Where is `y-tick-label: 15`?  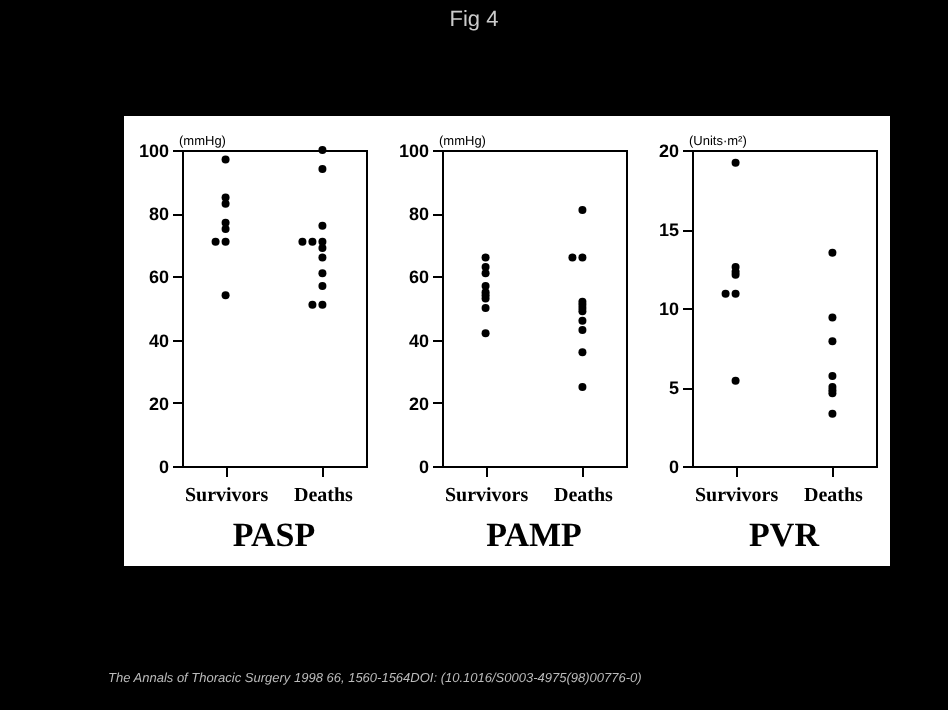 y-tick-label: 15 is located at coordinates (668, 230).